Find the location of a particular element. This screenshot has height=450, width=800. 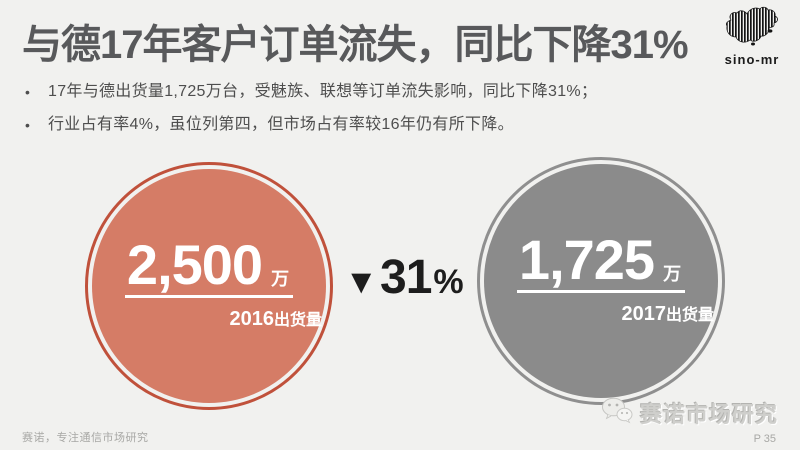

value-2017-unit: 万 is located at coordinates (672, 274).